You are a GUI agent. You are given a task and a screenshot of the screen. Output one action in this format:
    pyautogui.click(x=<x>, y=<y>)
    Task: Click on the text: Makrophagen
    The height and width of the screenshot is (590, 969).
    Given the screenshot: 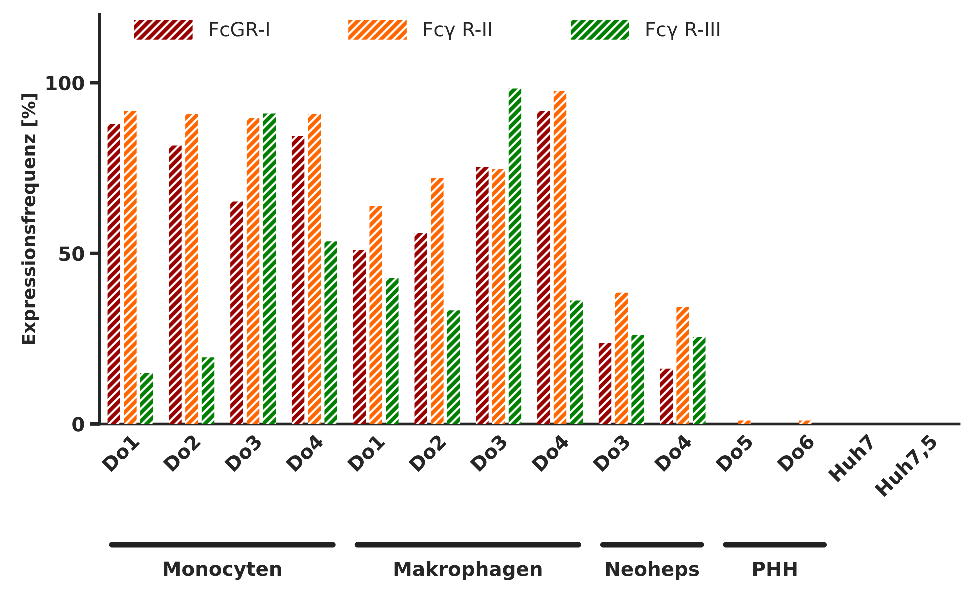 What is the action you would take?
    pyautogui.click(x=468, y=570)
    